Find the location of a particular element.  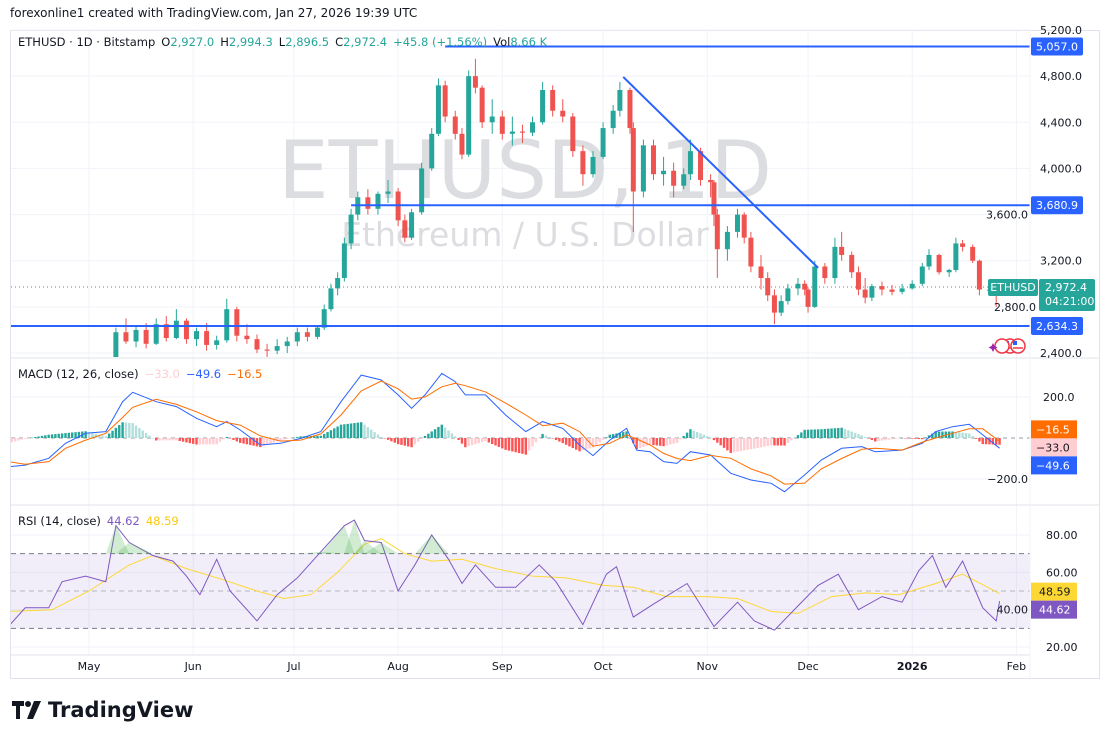

tradingview-logo-icon is located at coordinates (26, 710).